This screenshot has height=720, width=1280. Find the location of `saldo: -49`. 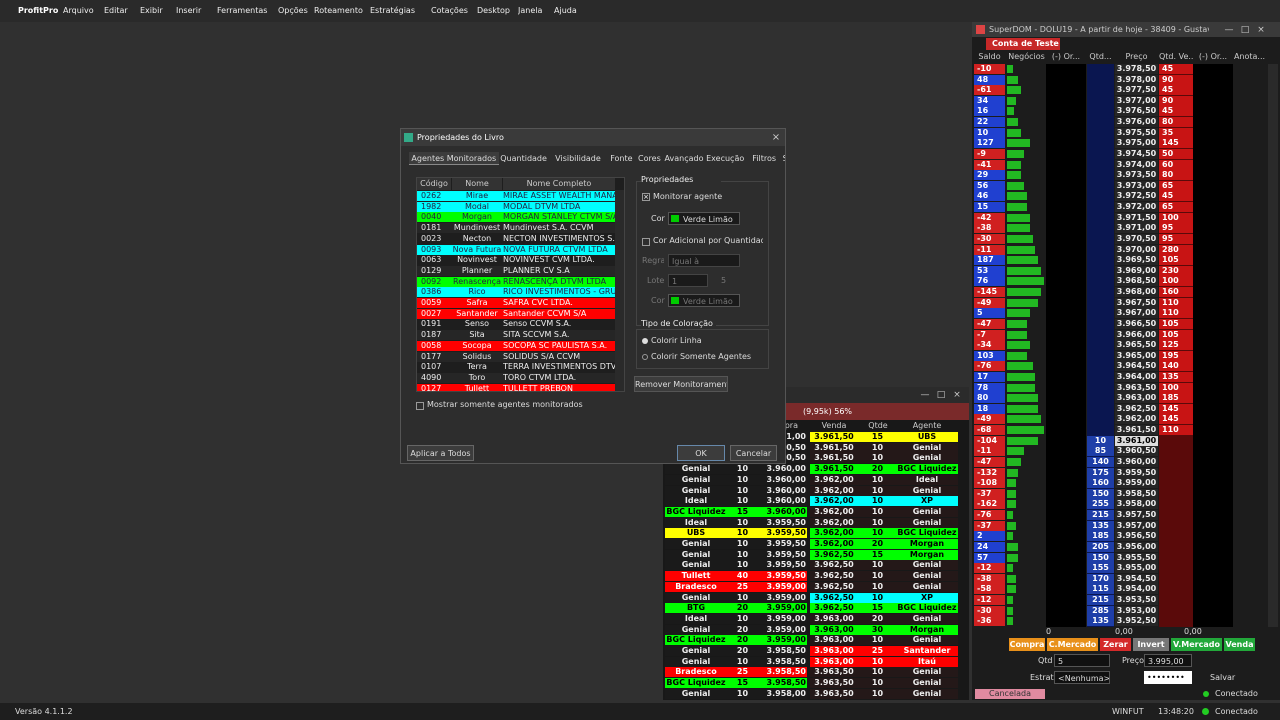

saldo: -49 is located at coordinates (989, 302).